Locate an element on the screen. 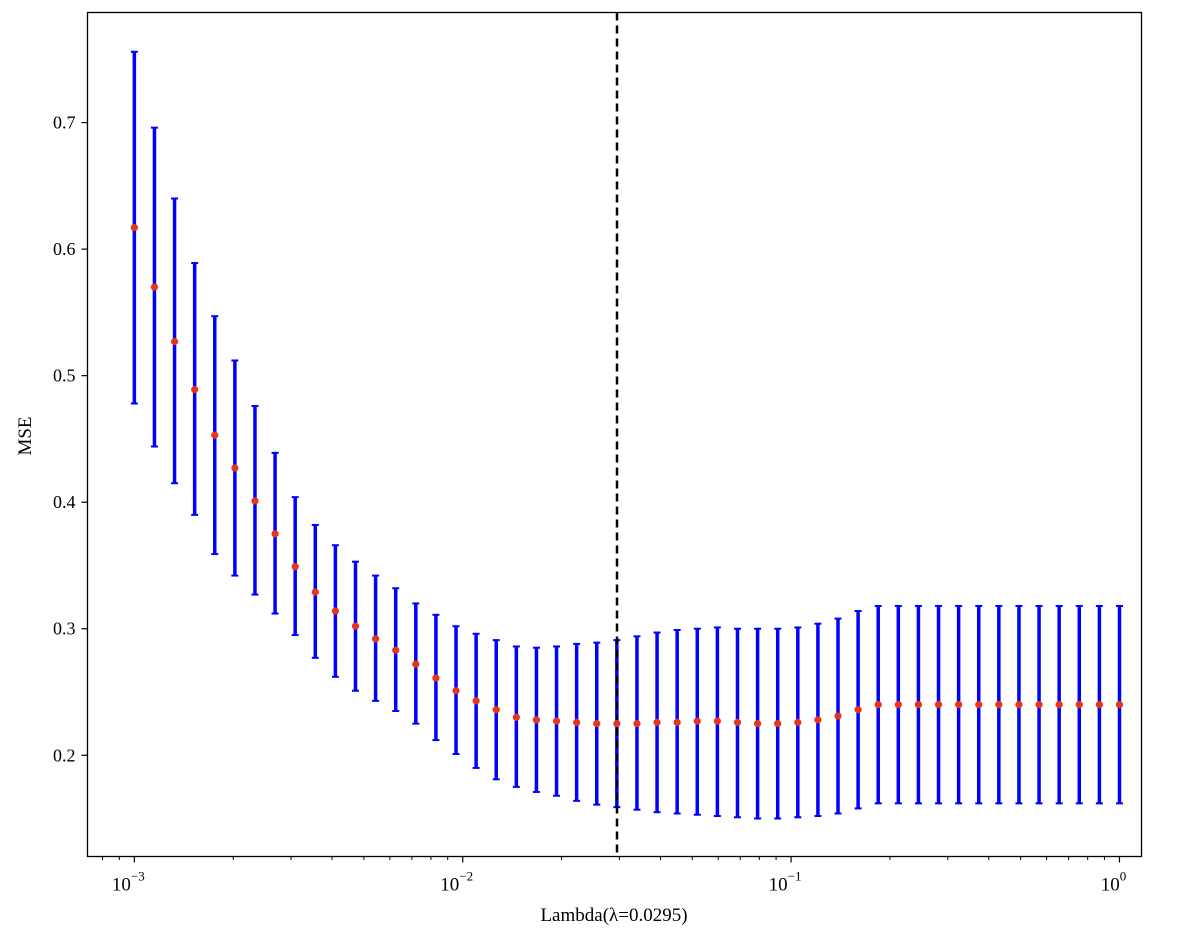 The height and width of the screenshot is (942, 1184). y-tick-label: 0.6 is located at coordinates (64, 249).